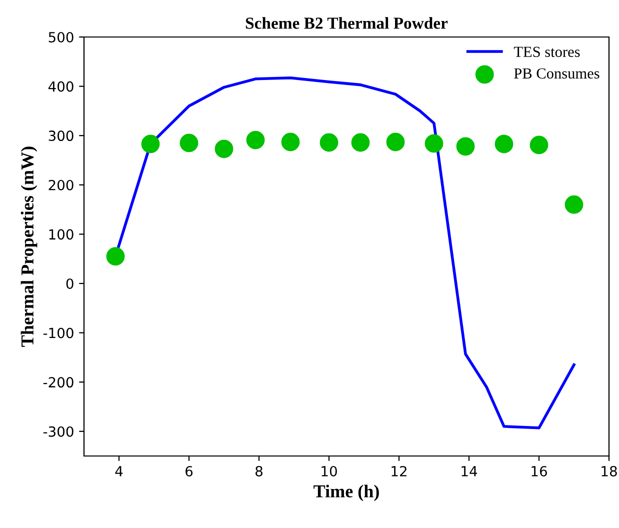 The width and height of the screenshot is (619, 528). I want to click on x-tick-label: 16, so click(539, 471).